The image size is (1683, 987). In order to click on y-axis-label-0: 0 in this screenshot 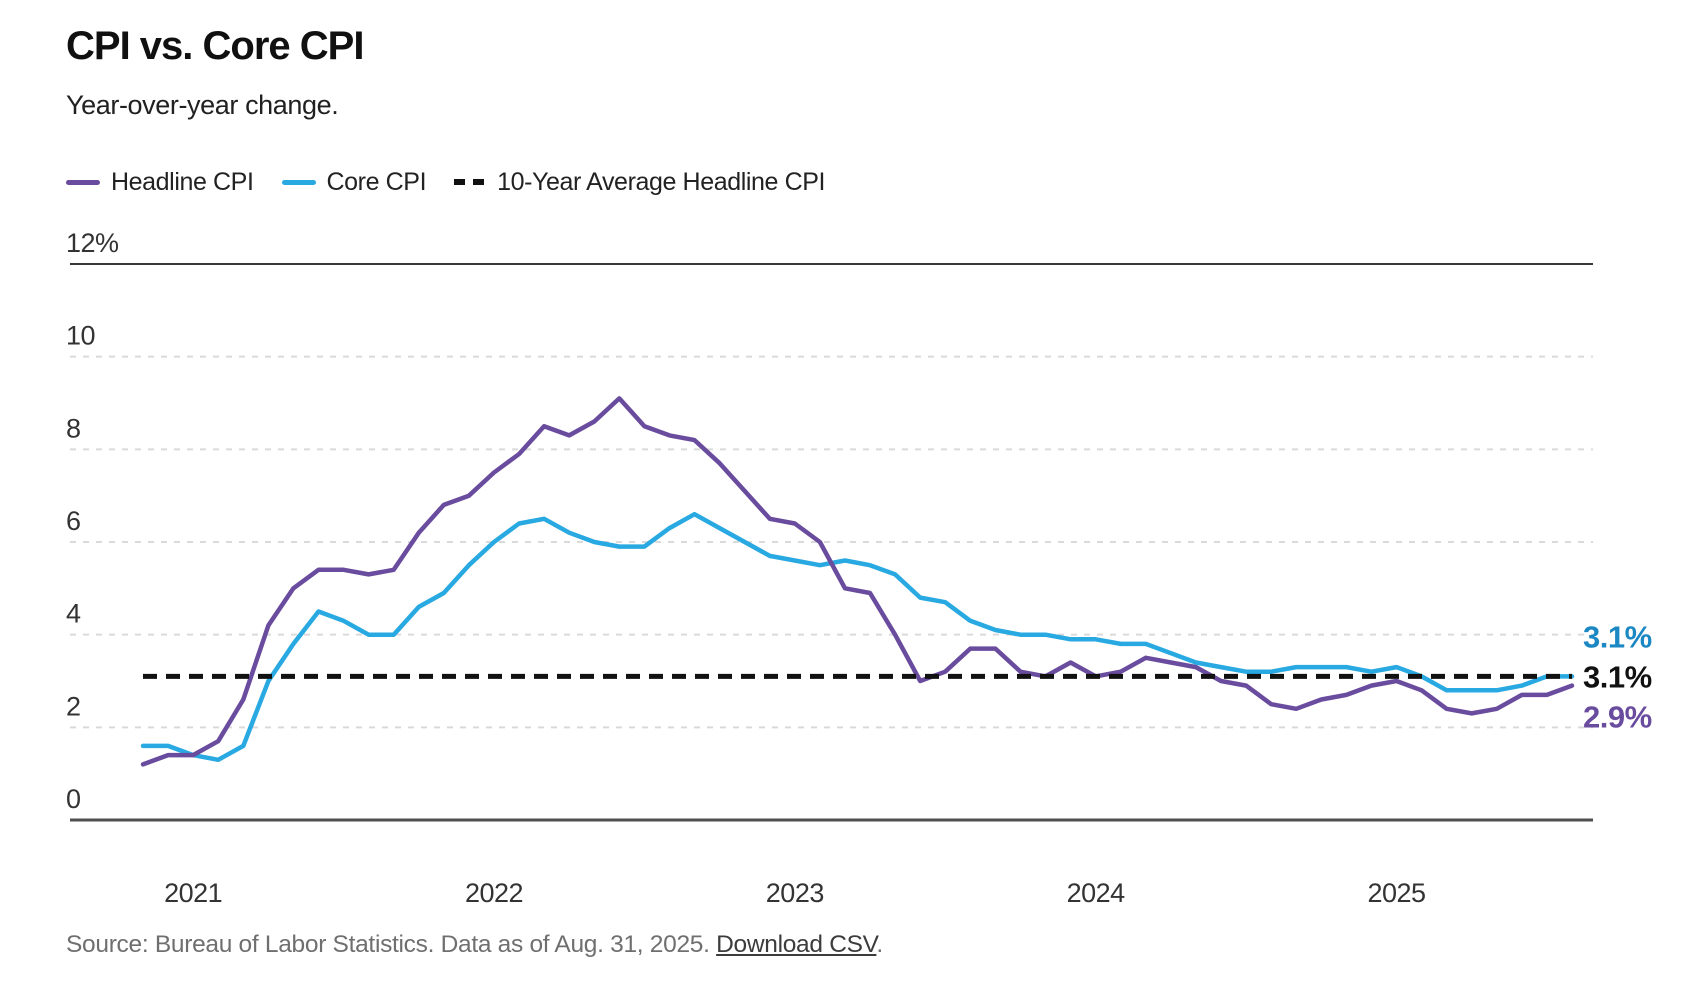, I will do `click(73, 799)`.